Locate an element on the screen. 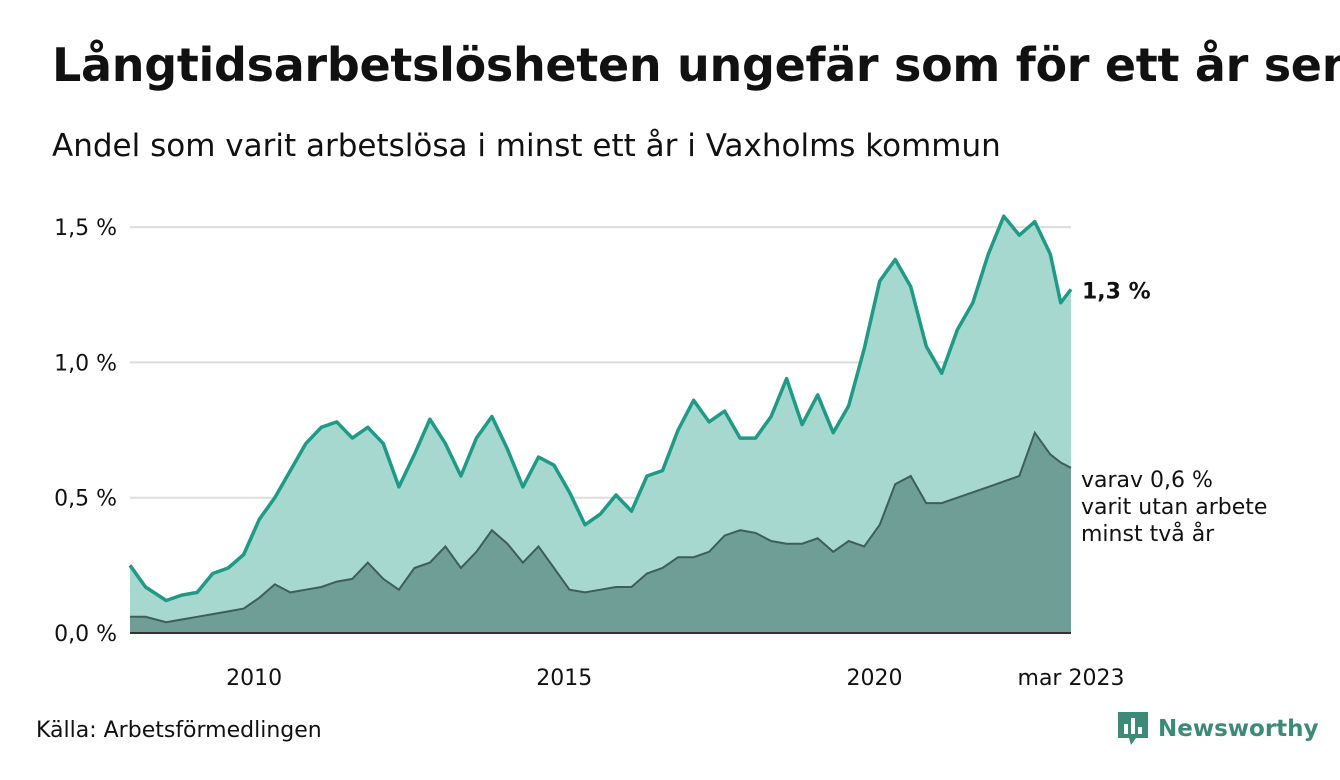 The width and height of the screenshot is (1340, 780). y-tick-label: 0,5 % is located at coordinates (85, 499).